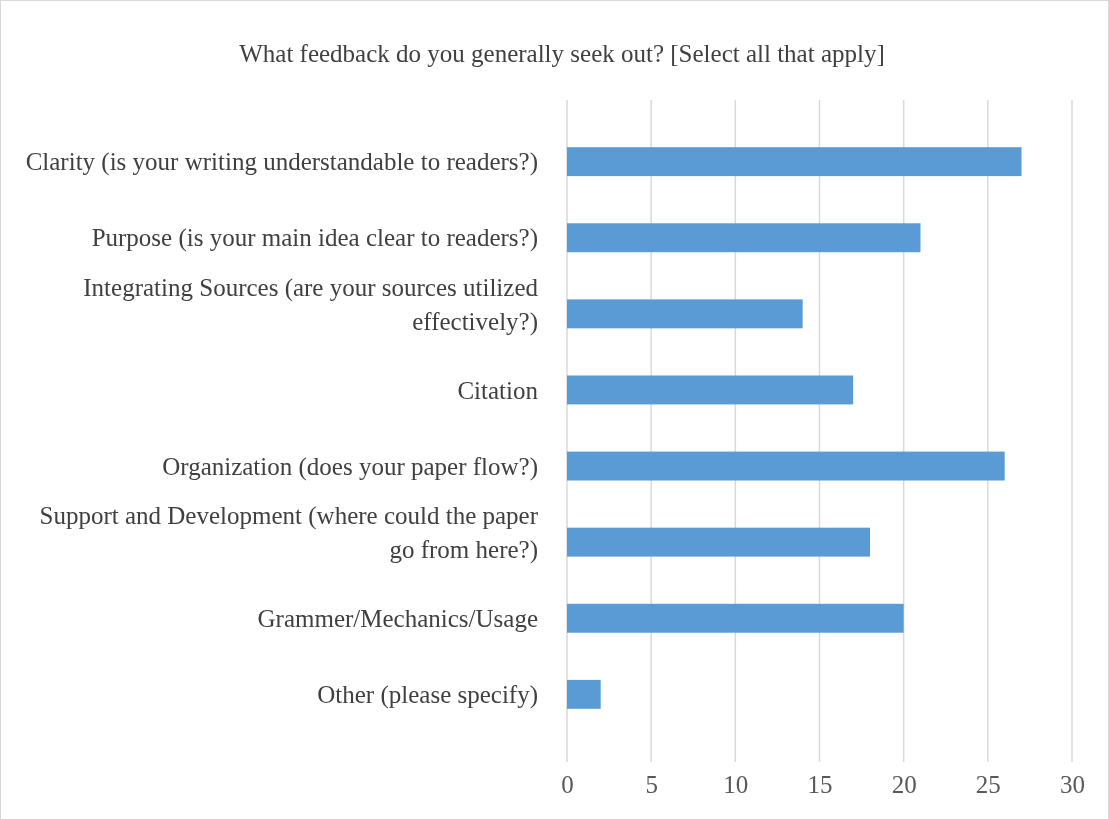 This screenshot has width=1109, height=819. I want to click on y-tick-label: Support and Development (where could the paper go from here?), so click(289, 532).